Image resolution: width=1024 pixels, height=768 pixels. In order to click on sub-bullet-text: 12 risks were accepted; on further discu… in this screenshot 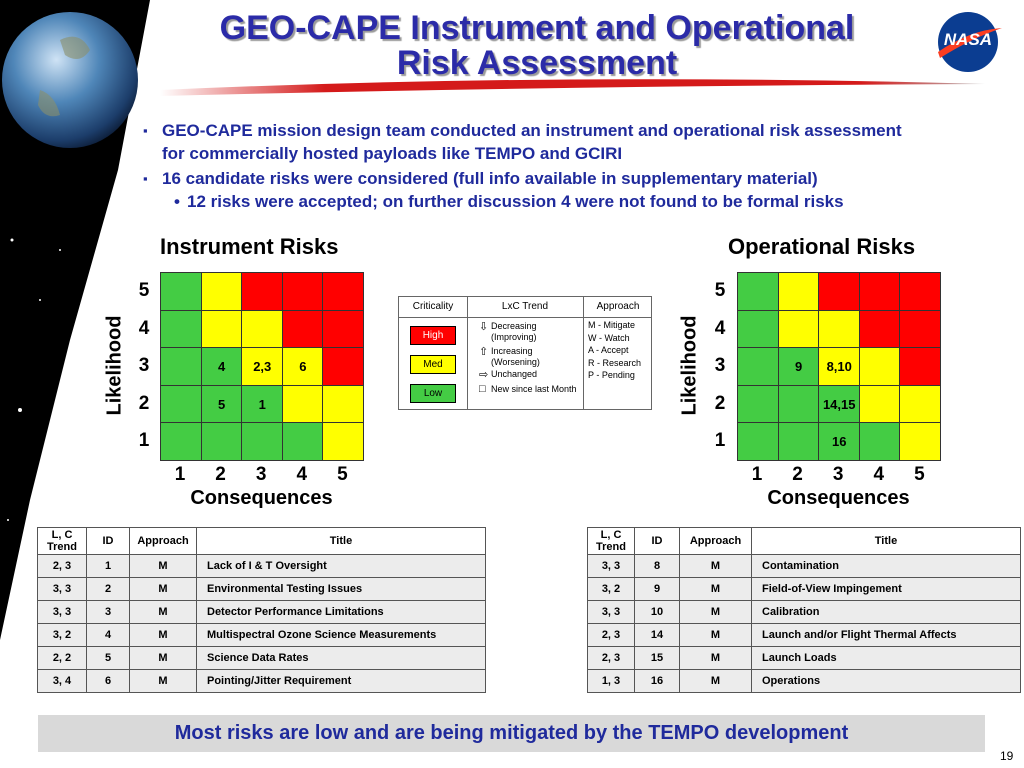, I will do `click(515, 201)`.